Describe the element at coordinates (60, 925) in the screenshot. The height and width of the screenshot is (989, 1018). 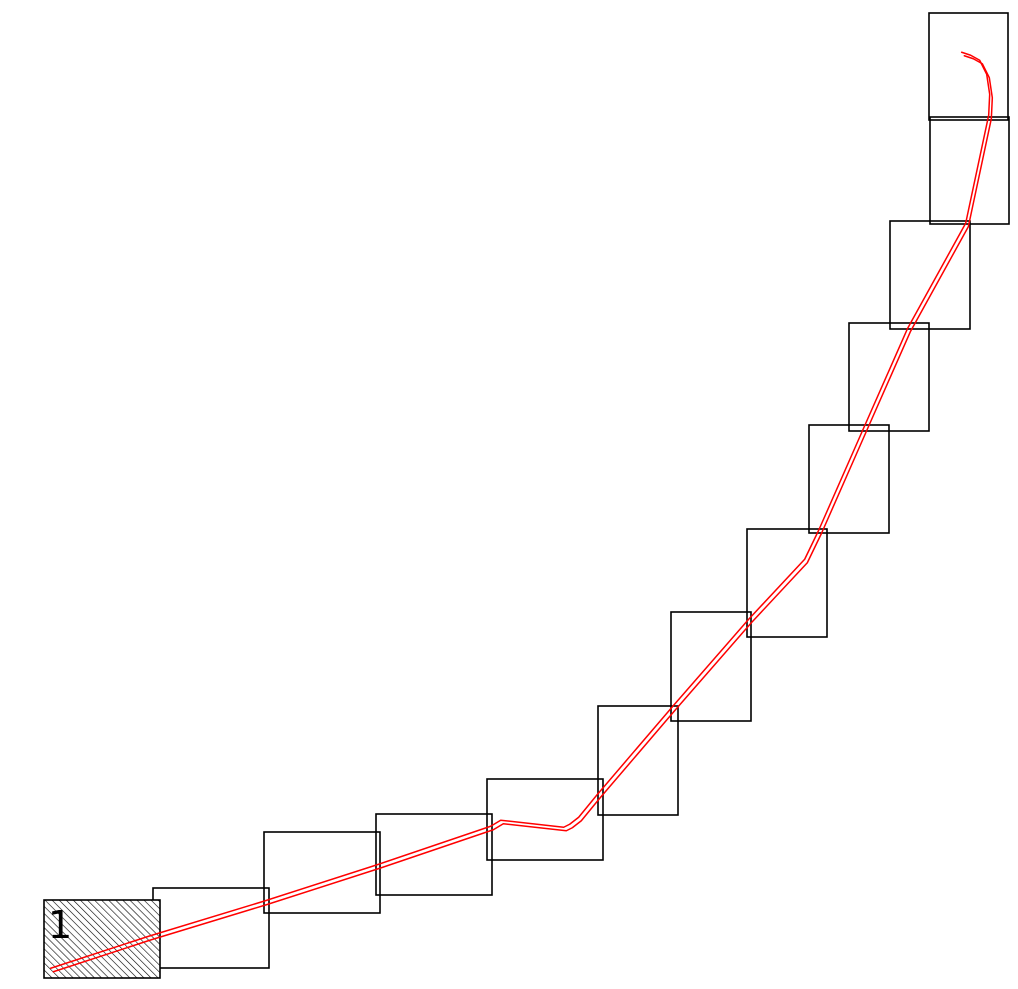
I see `start-frame-label: 1` at that location.